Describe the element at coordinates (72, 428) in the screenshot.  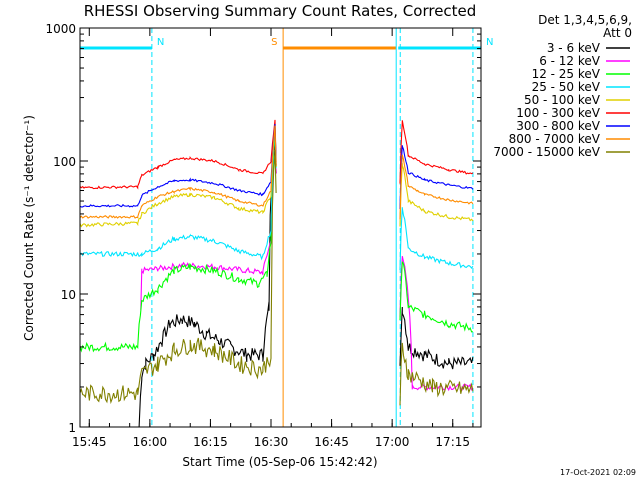
I see `y-tick-label-0: 1` at that location.